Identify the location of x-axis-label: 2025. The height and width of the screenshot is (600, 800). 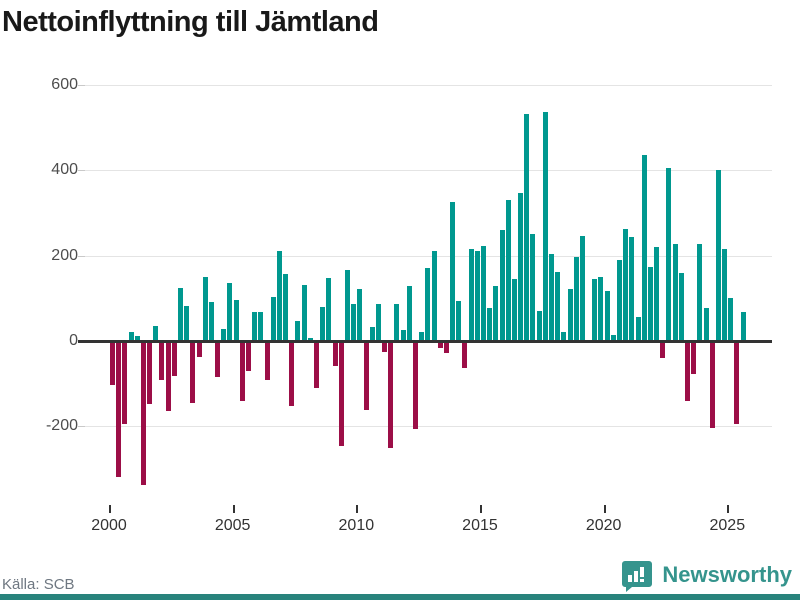
(727, 525).